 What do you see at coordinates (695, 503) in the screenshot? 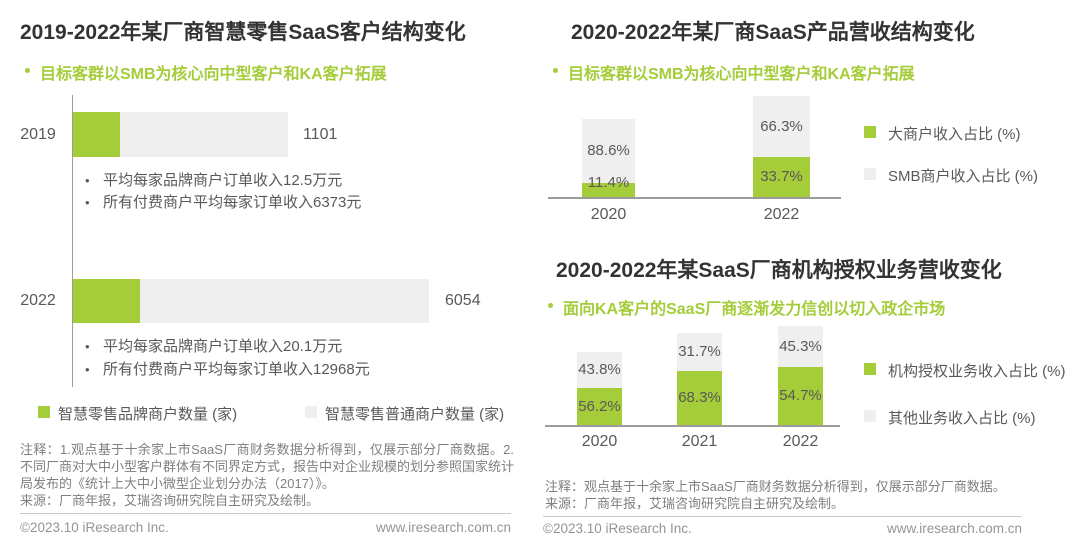
I see `right-source-text: 来源：厂商年报，艾瑞咨询研究院自主研究及绘制。` at bounding box center [695, 503].